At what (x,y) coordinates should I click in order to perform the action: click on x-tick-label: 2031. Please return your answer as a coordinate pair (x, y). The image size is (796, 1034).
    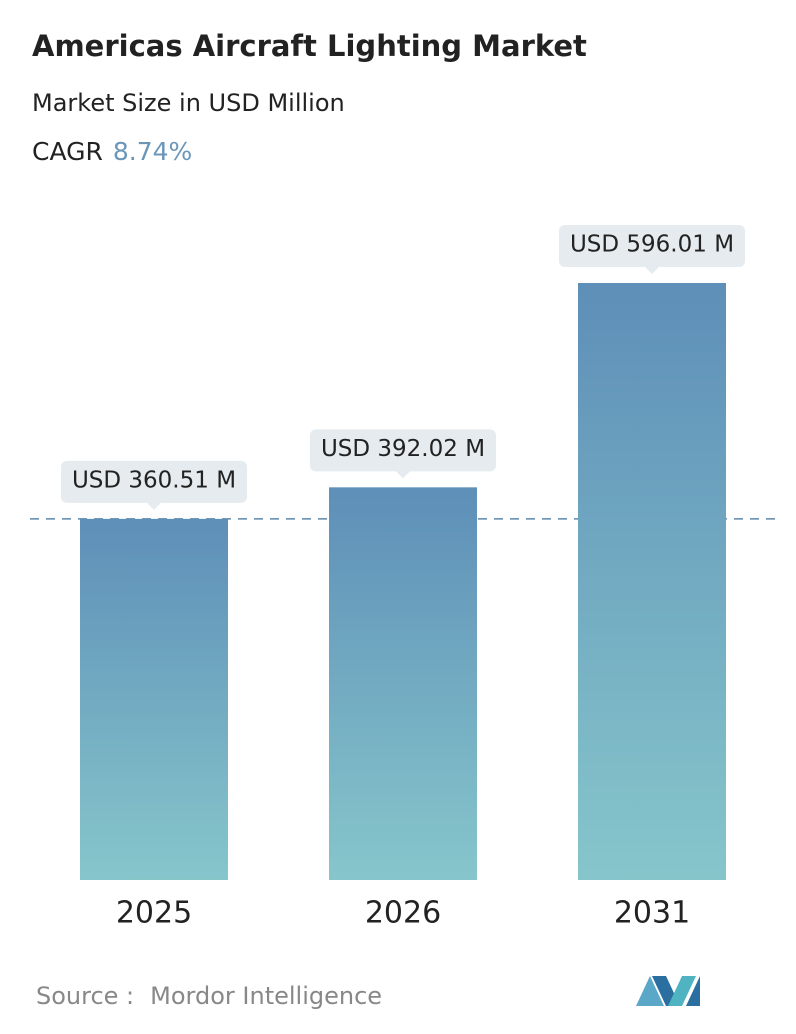
    Looking at the image, I should click on (652, 913).